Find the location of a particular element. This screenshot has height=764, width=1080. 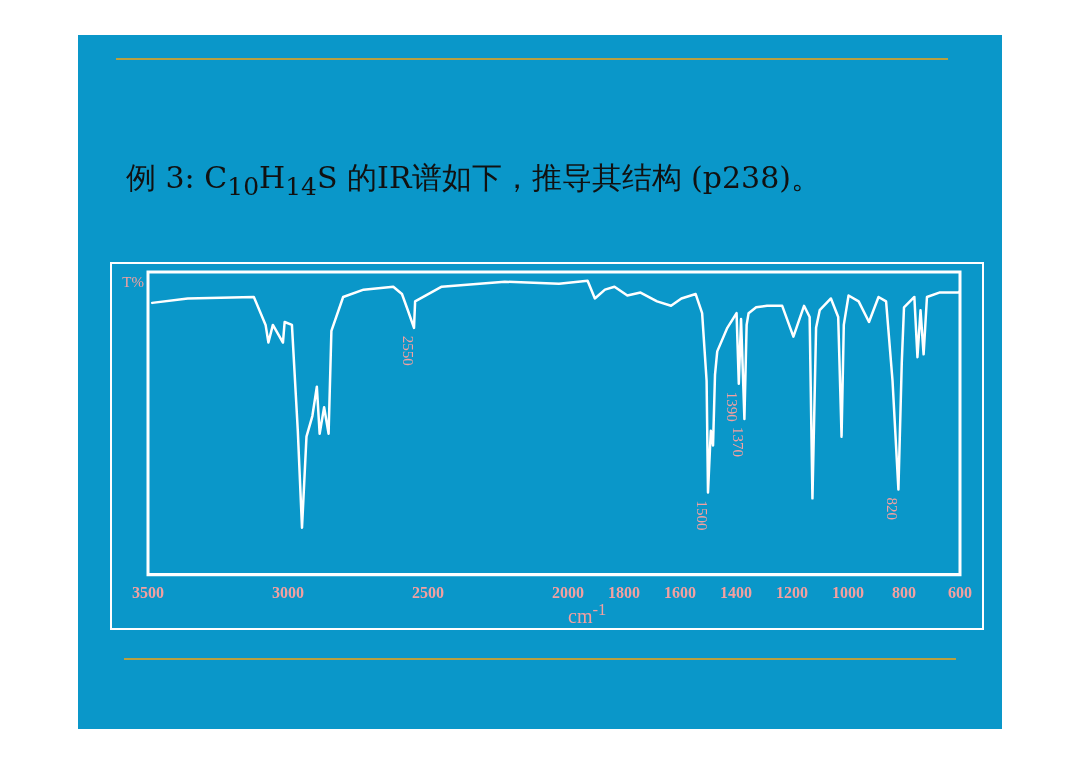

x-axis-title: cm$^{-1}$ is located at coordinates (587, 614).